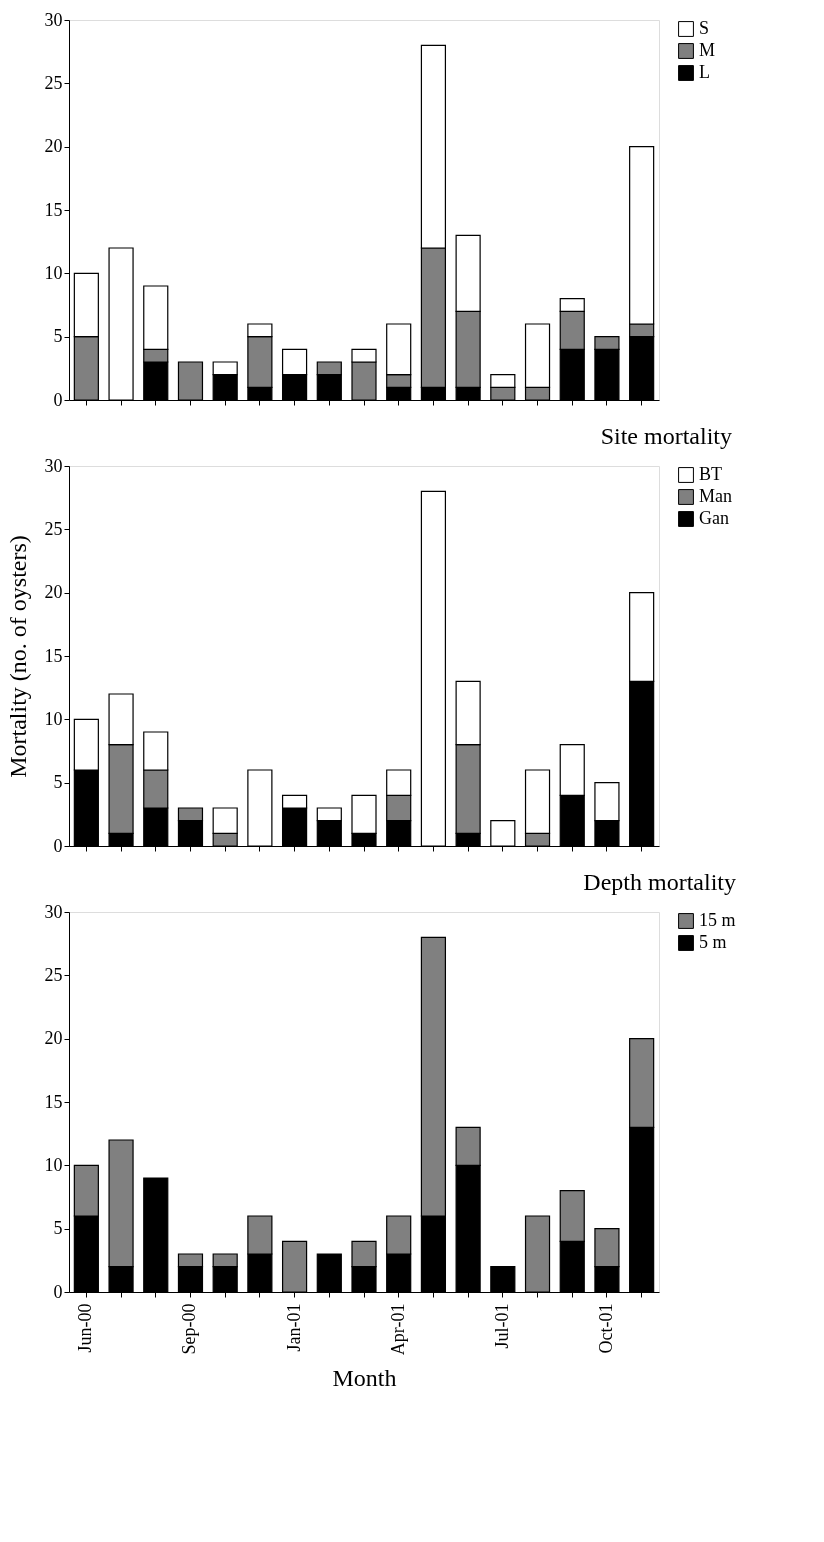  What do you see at coordinates (85, 1328) in the screenshot?
I see `x-tick-label: Jun-00` at bounding box center [85, 1328].